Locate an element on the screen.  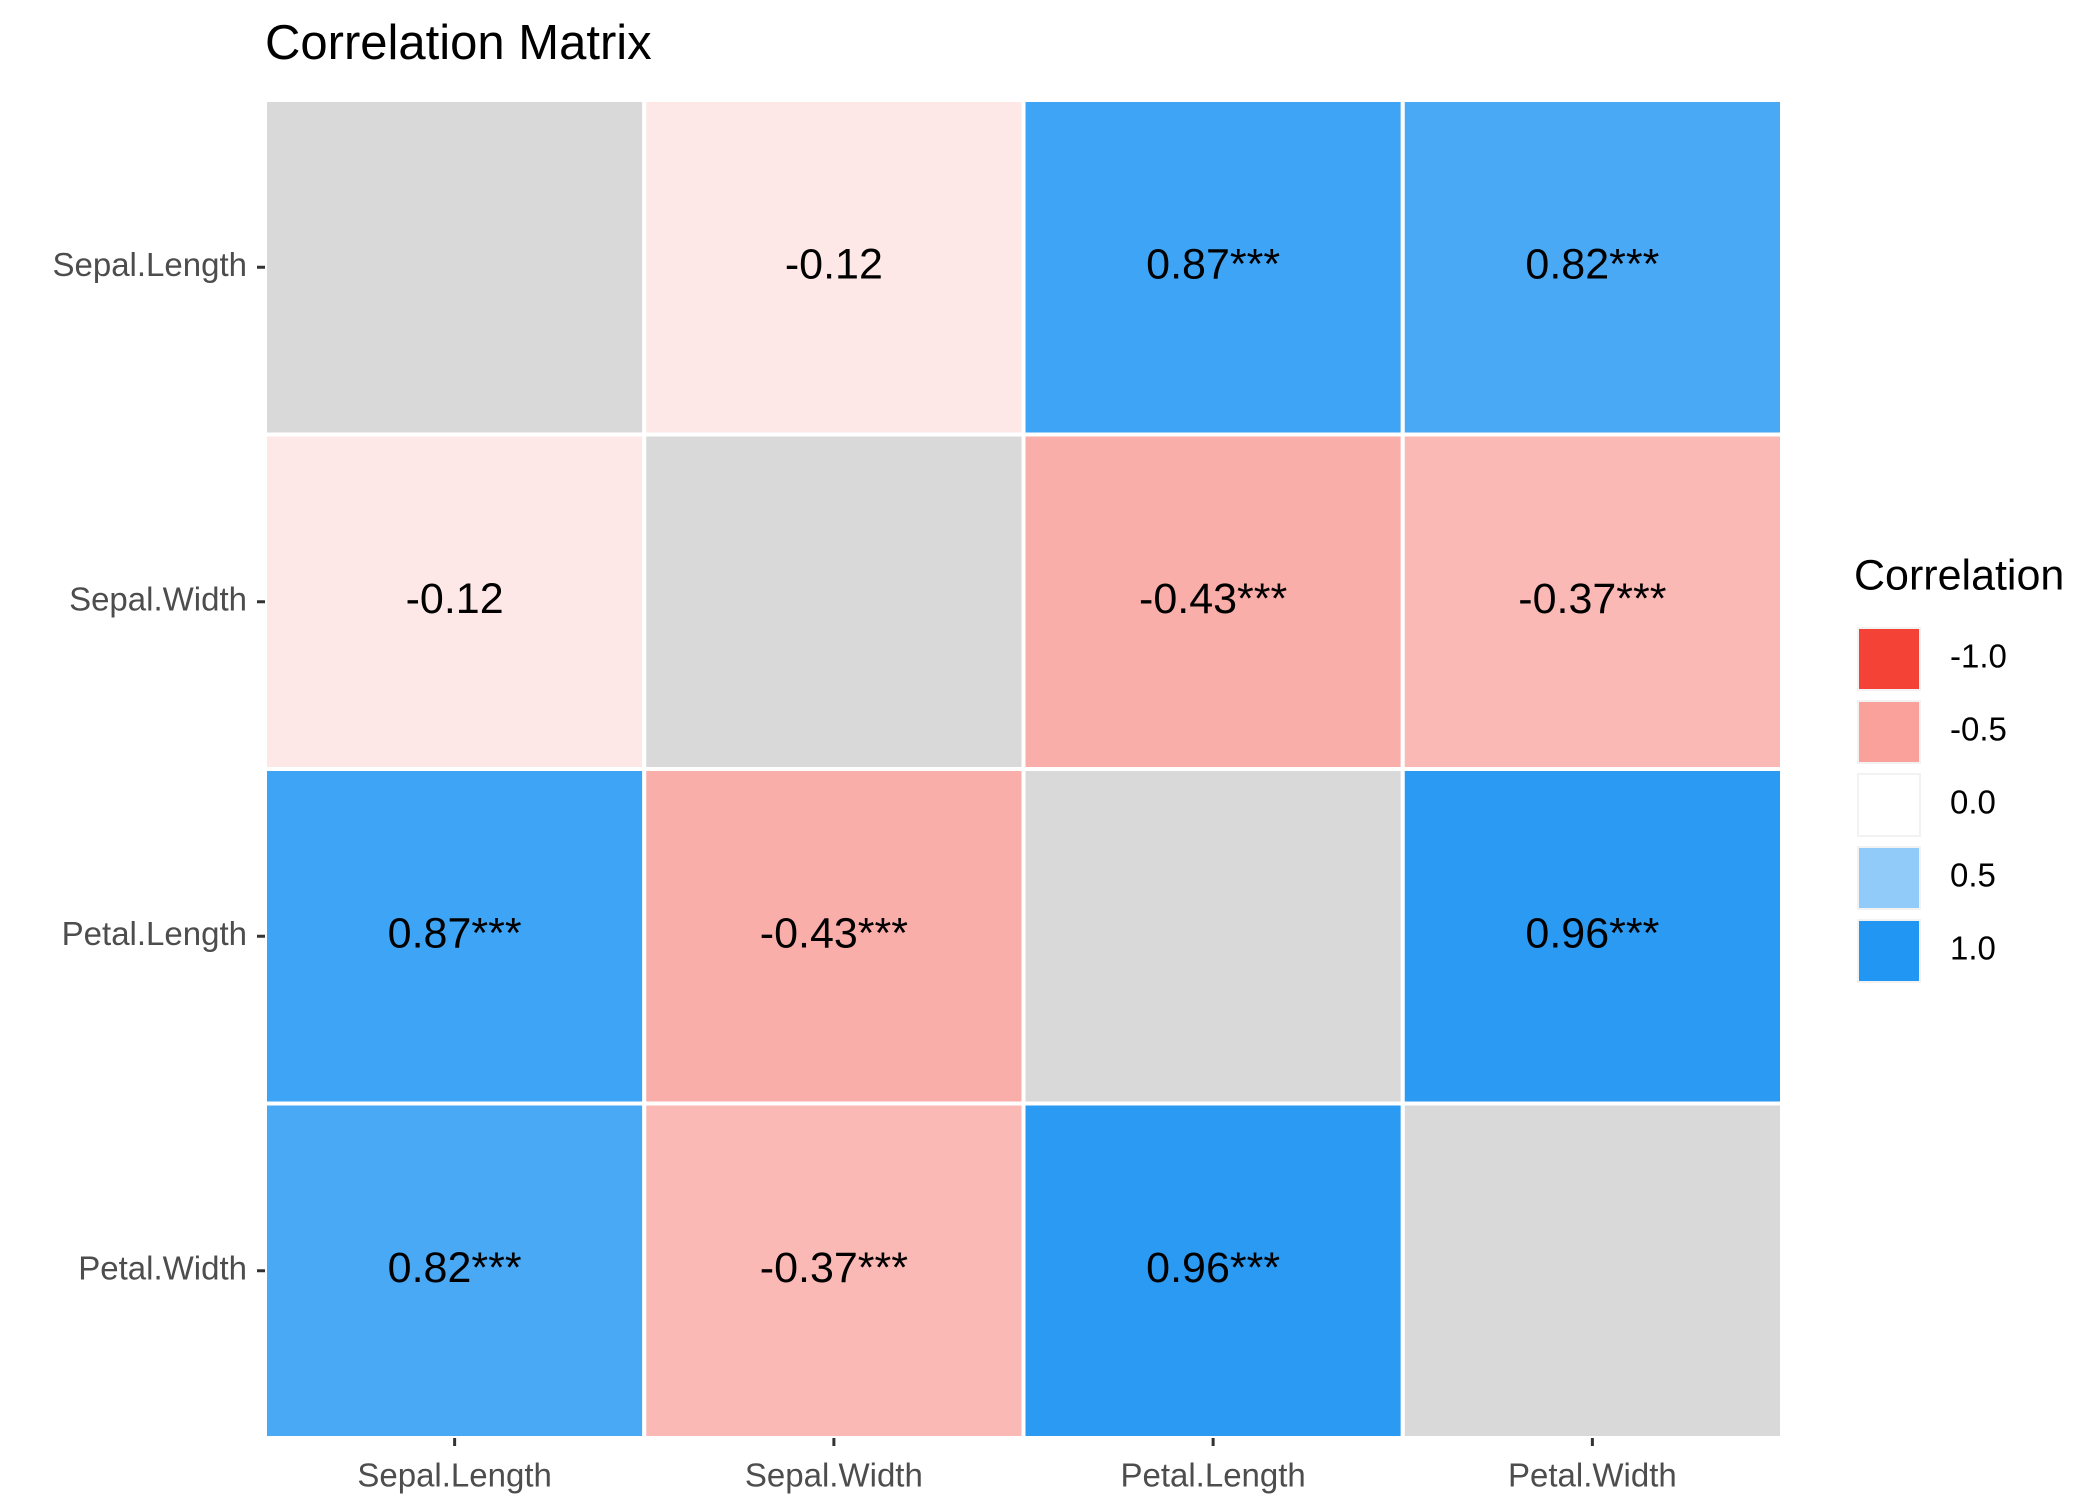
x-tick-label: Sepal.Width is located at coordinates (834, 1475).